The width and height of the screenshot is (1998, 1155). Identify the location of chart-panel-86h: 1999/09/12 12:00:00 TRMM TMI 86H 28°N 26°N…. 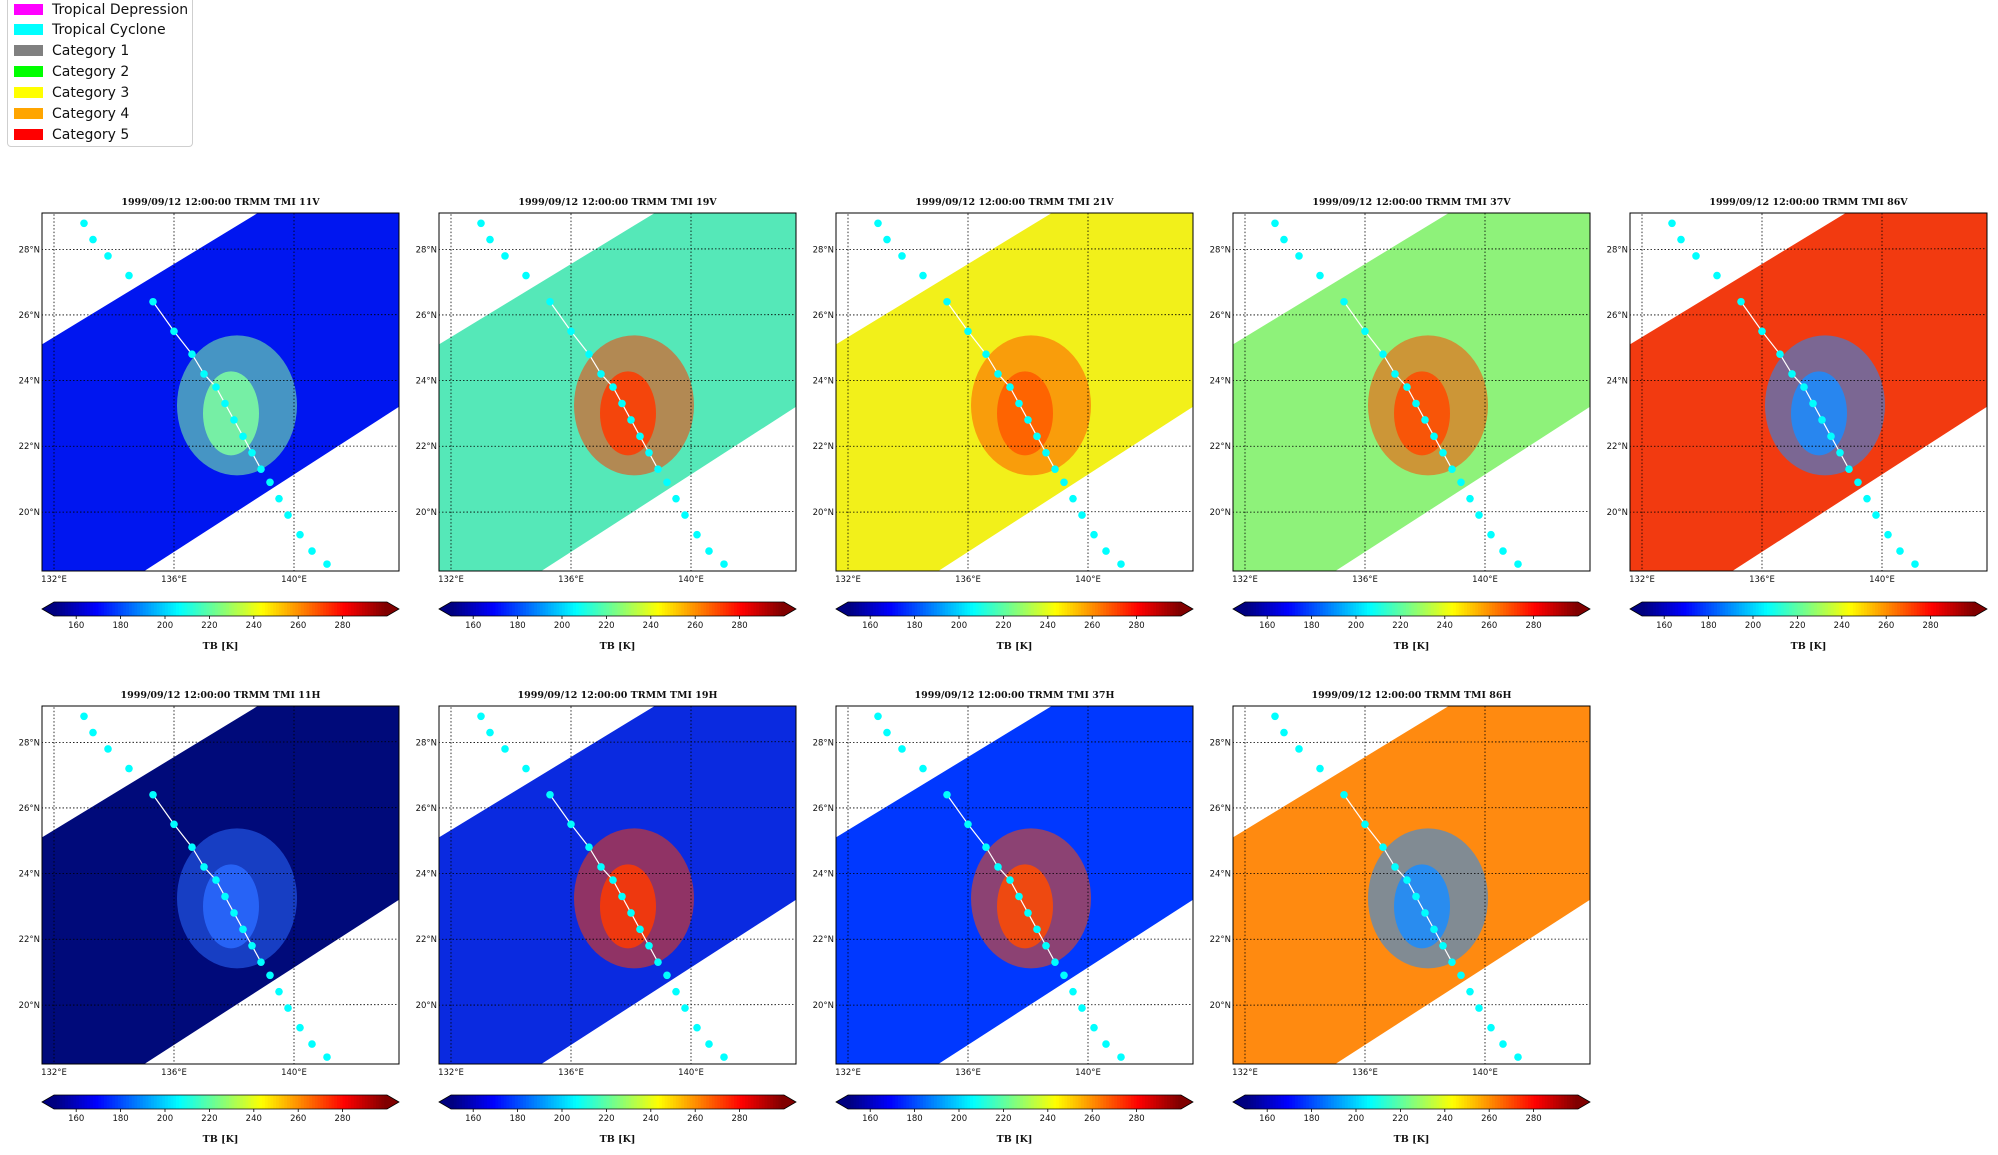
(1391, 917).